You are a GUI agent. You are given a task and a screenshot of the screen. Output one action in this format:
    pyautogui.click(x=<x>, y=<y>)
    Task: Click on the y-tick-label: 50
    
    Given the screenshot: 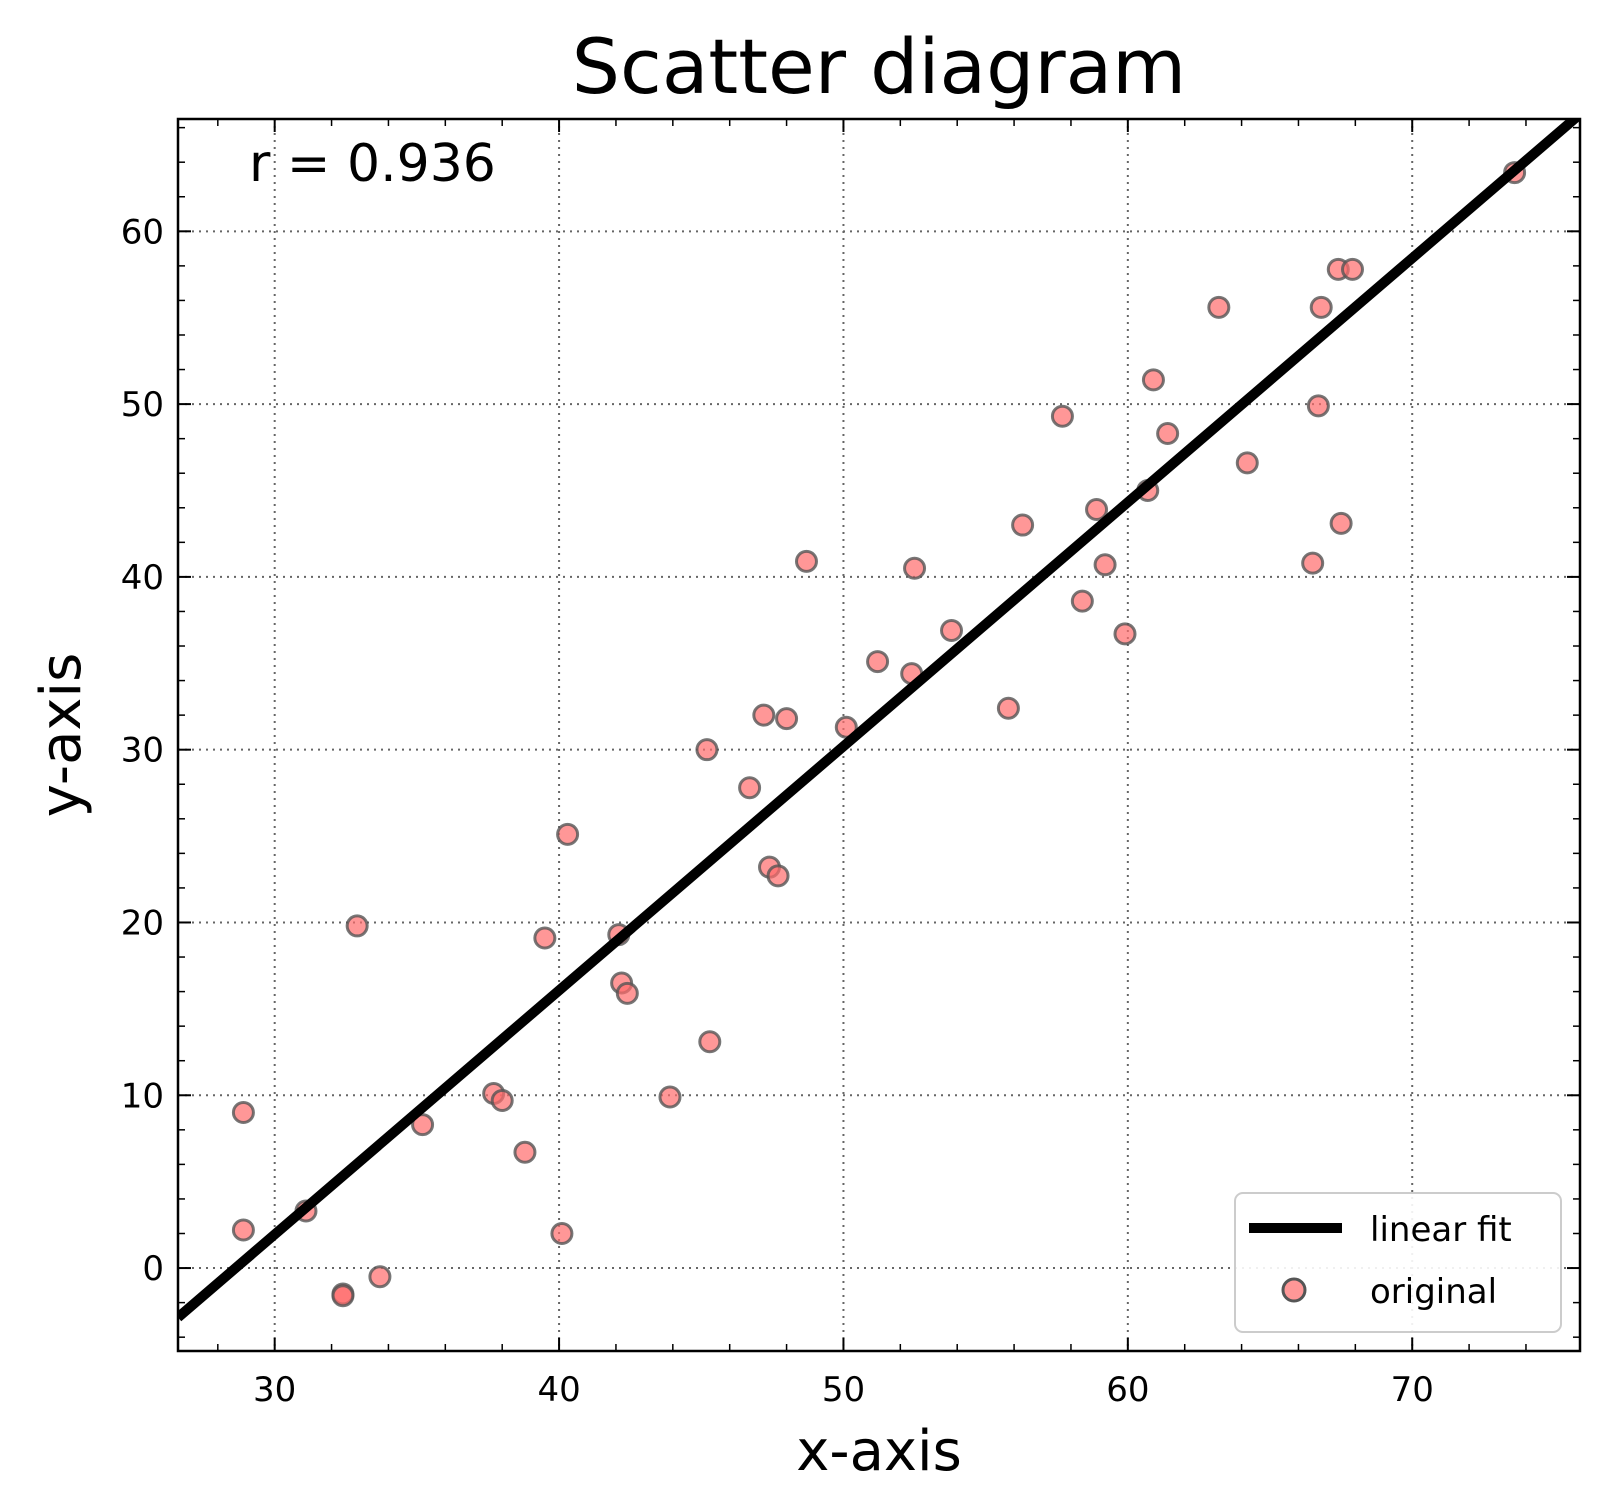 What is the action you would take?
    pyautogui.click(x=142, y=405)
    